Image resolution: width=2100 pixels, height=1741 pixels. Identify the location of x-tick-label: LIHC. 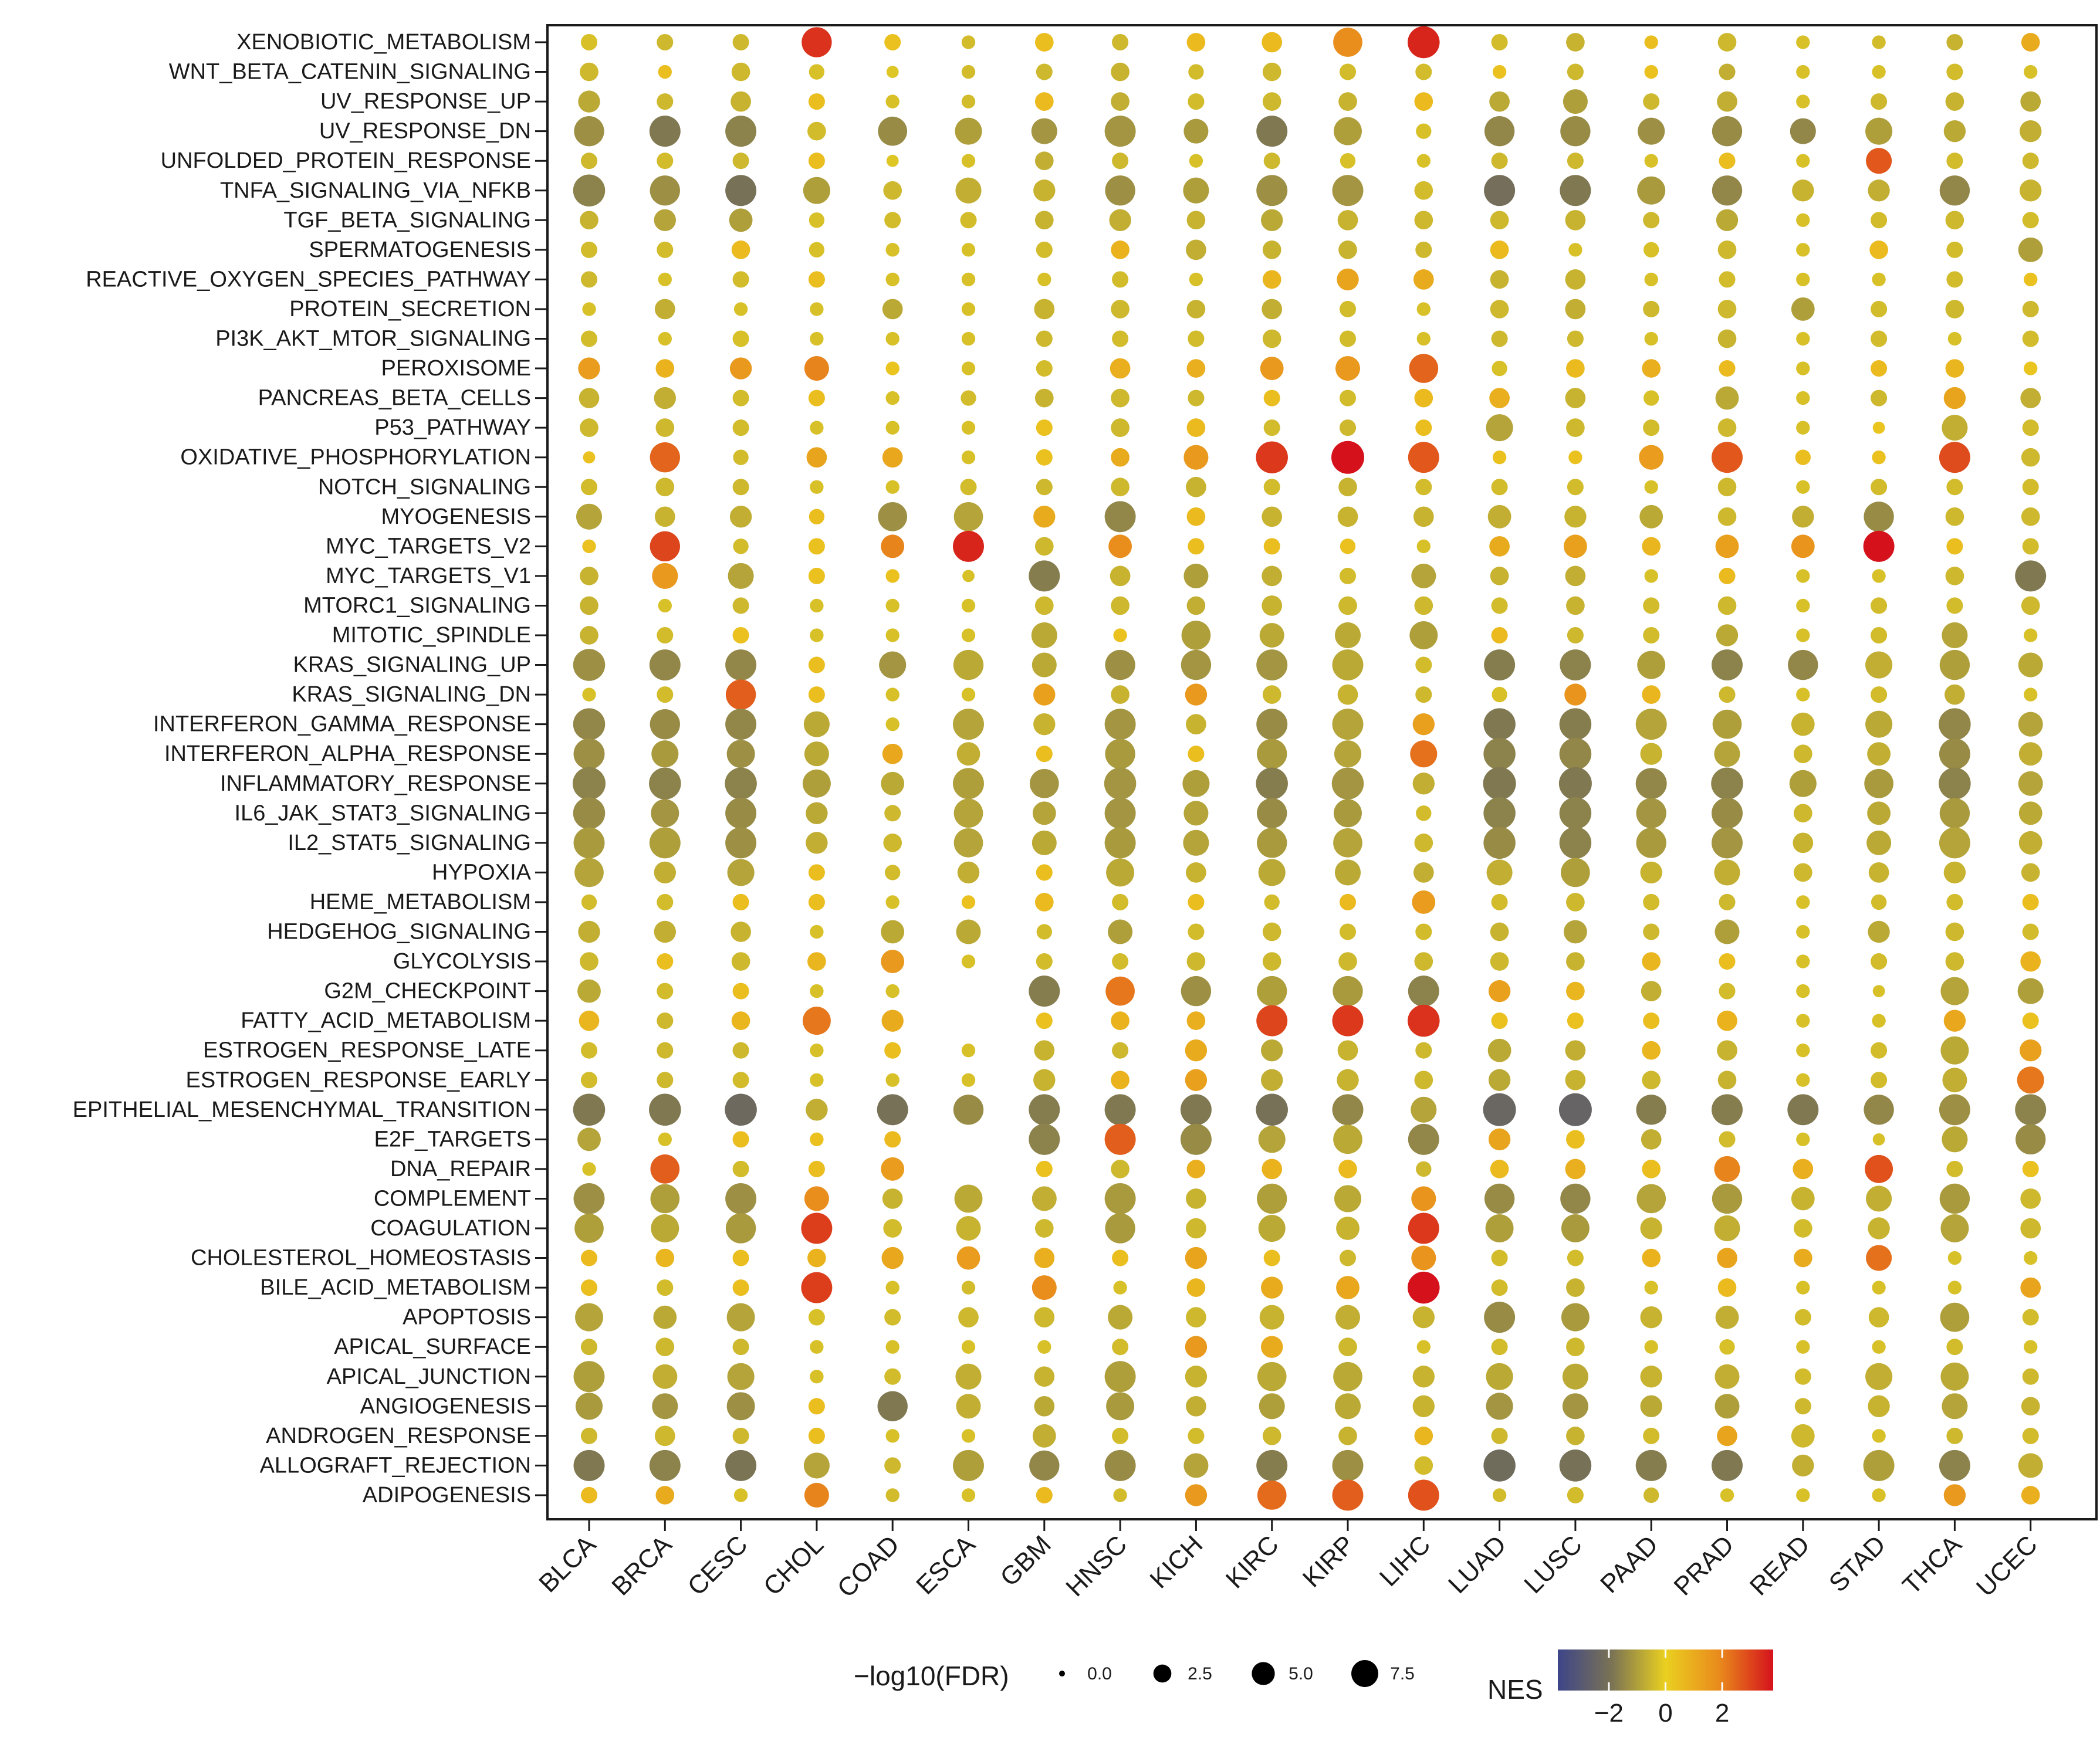
(1405, 1561).